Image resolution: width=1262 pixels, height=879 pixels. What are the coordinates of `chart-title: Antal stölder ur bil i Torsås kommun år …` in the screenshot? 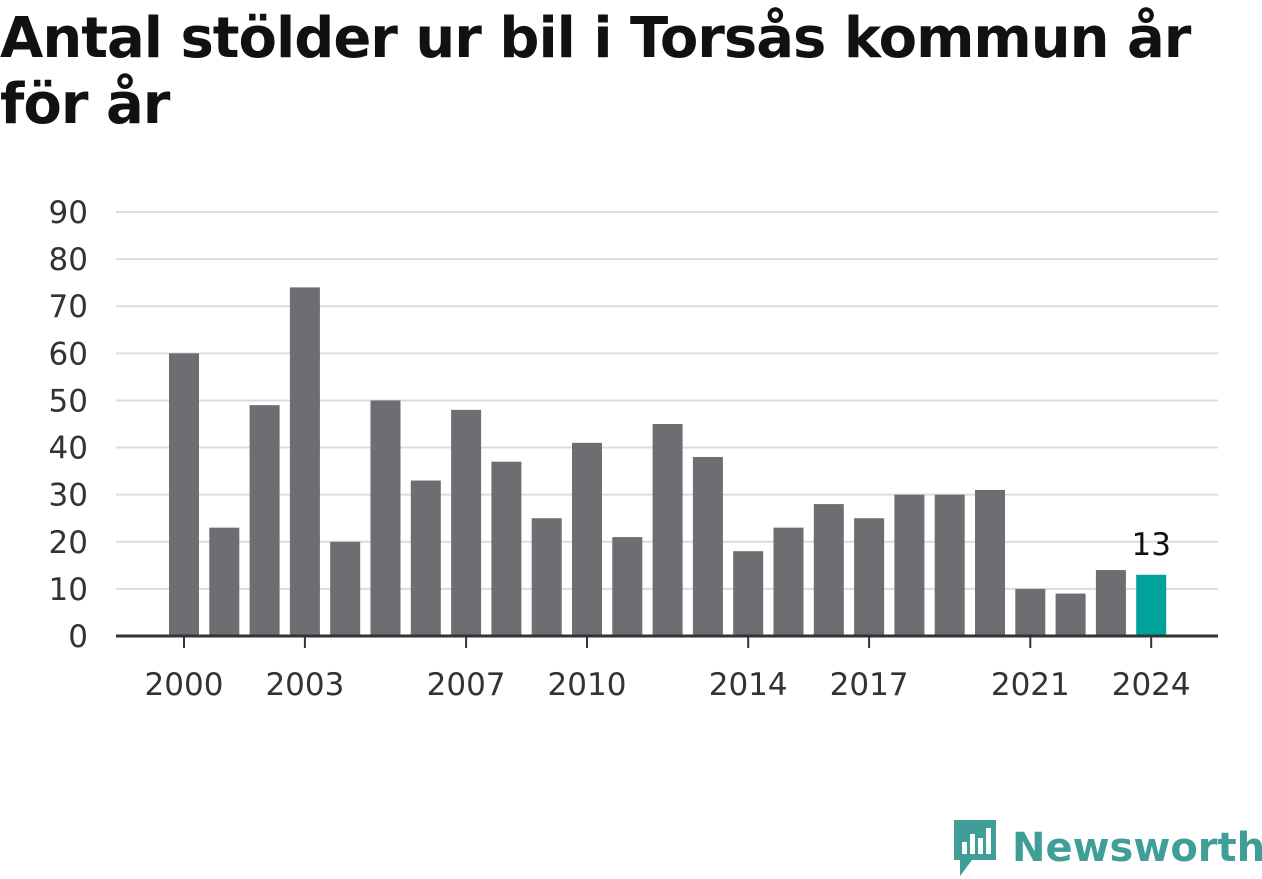 It's located at (595, 71).